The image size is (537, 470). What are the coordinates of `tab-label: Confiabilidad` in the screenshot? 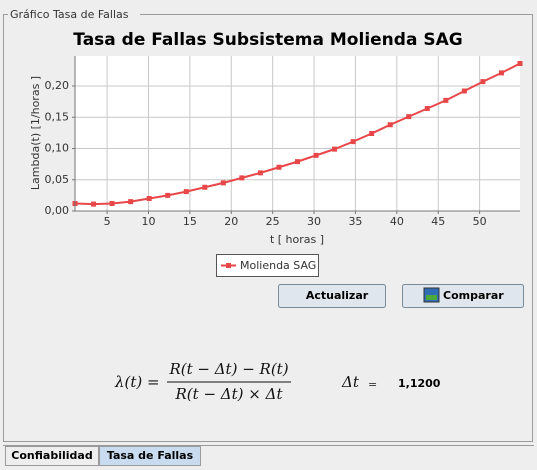 It's located at (51, 455).